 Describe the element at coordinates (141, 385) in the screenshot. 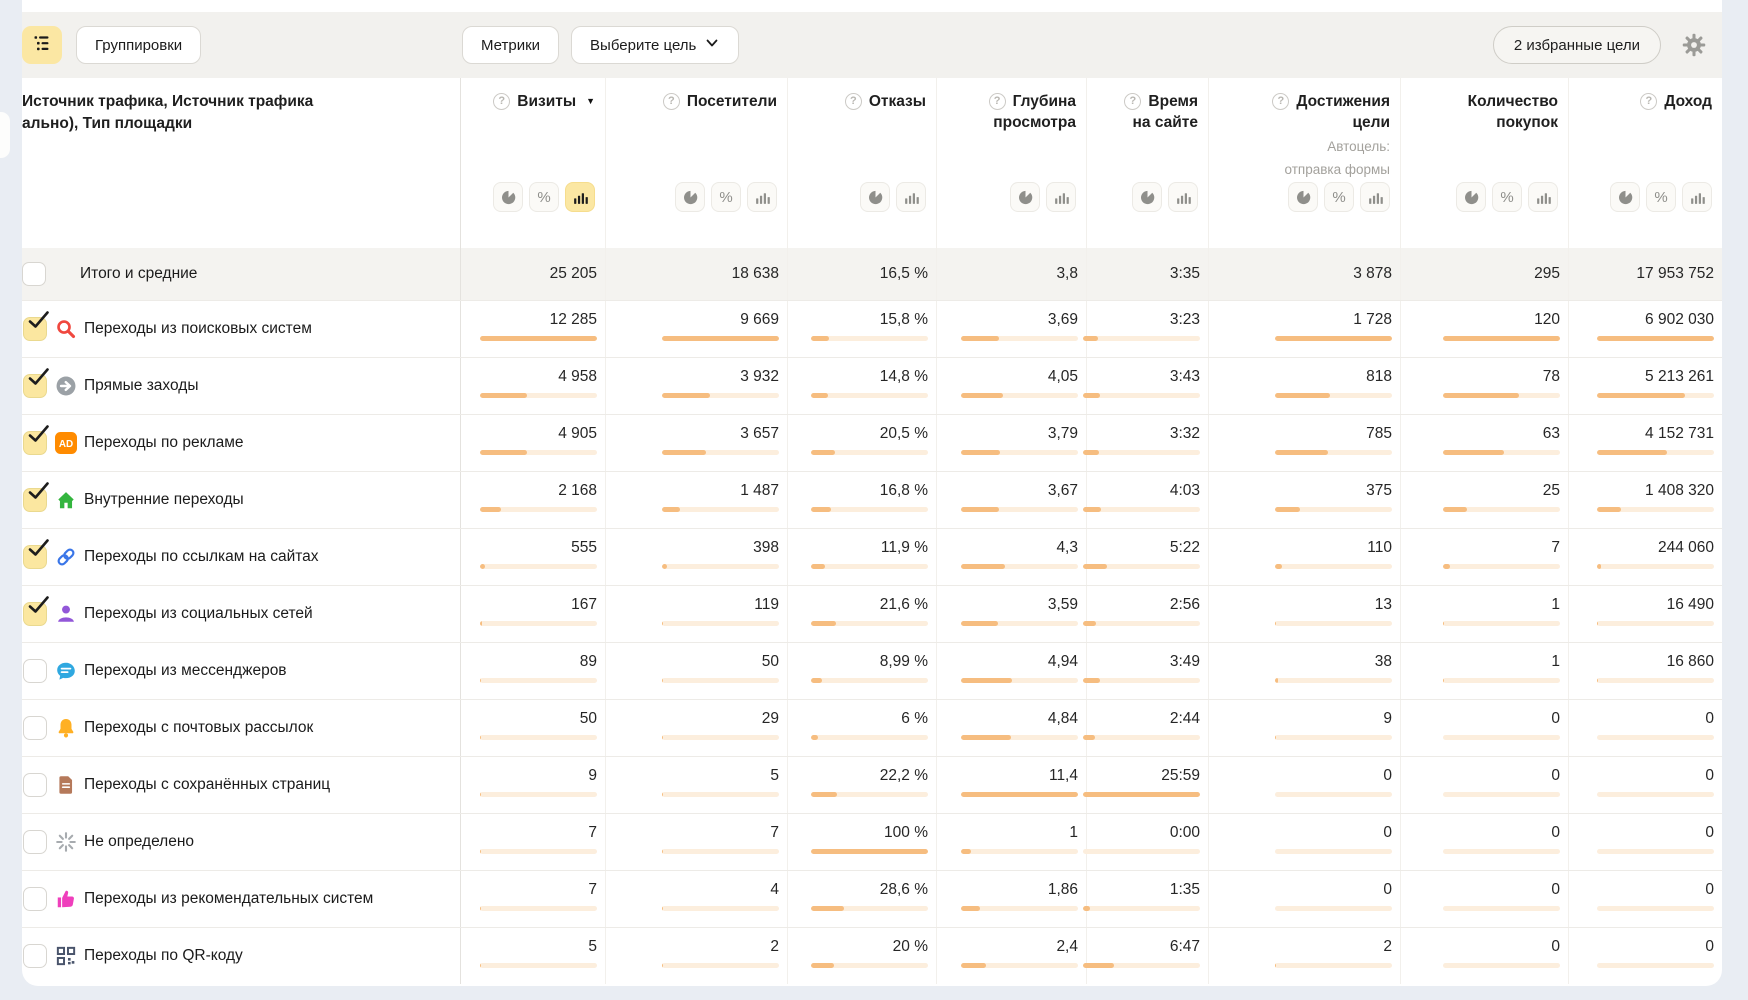

I see `row-label: Прямые заходы` at that location.